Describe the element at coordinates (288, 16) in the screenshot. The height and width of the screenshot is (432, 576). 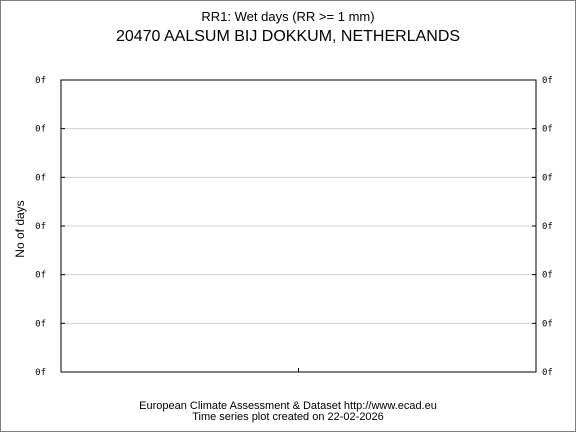
I see `chart-title: RR1: Wet days (RR >= 1 mm)` at that location.